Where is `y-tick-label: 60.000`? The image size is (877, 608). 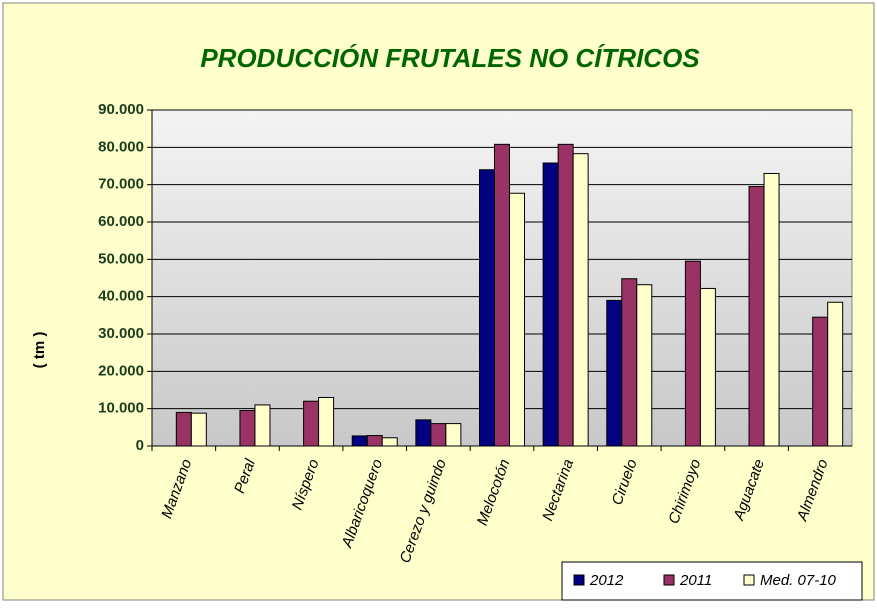
y-tick-label: 60.000 is located at coordinates (121, 221).